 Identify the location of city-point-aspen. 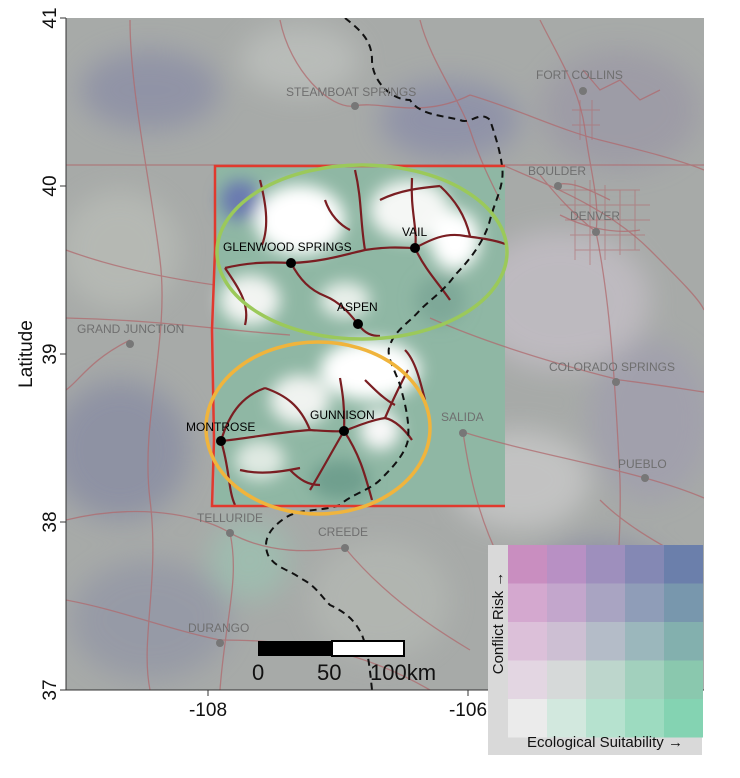
(358, 324).